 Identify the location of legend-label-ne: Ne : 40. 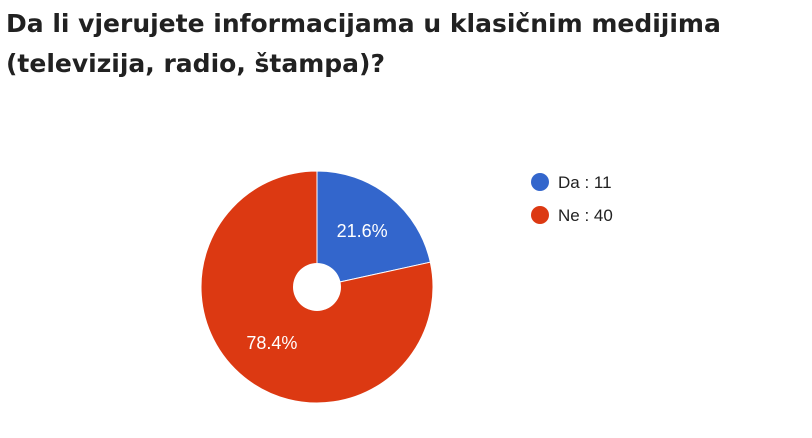
(585, 215).